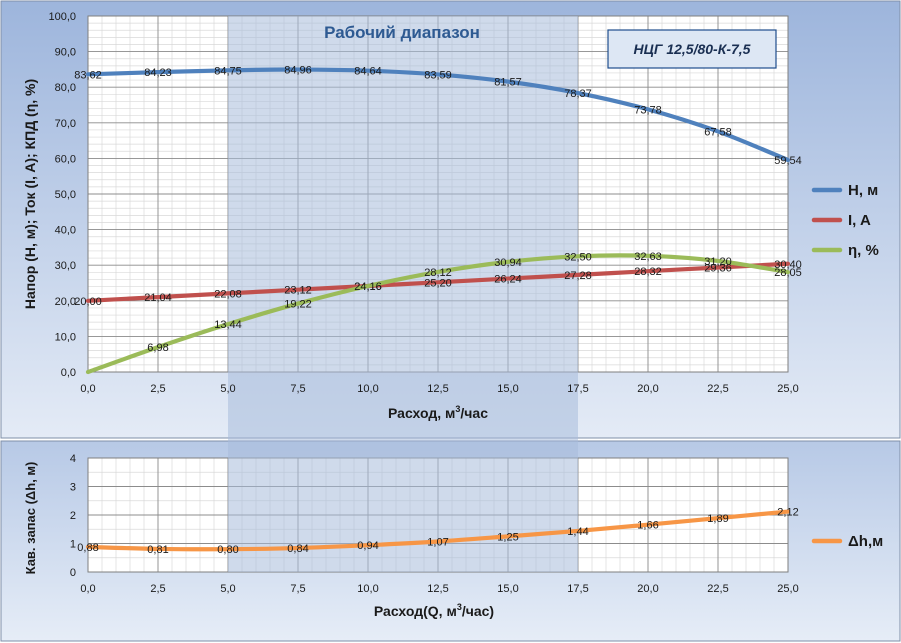 The image size is (901, 643). Describe the element at coordinates (434, 610) in the screenshot. I see `bottom-x-axis-label: Расход(Q, м3/час)` at that location.